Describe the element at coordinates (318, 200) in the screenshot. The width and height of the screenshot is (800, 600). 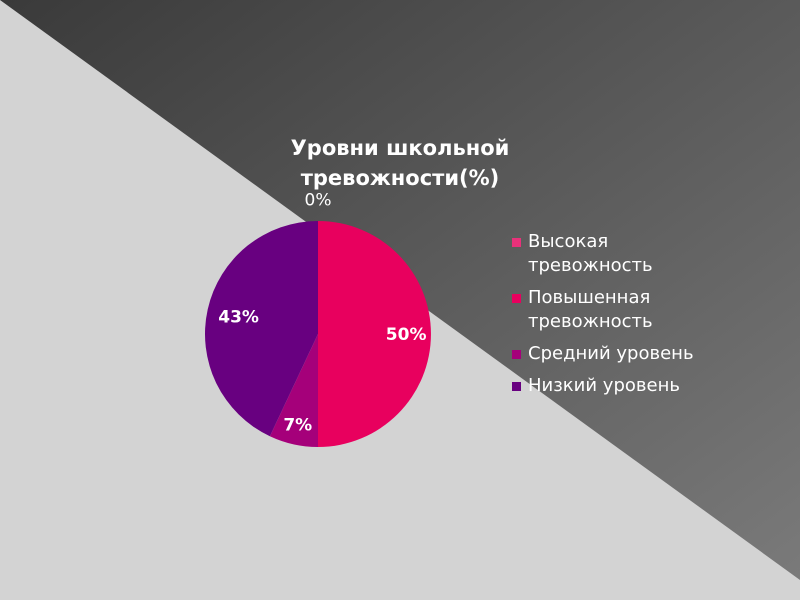
I see `data-label-high: 0%` at that location.